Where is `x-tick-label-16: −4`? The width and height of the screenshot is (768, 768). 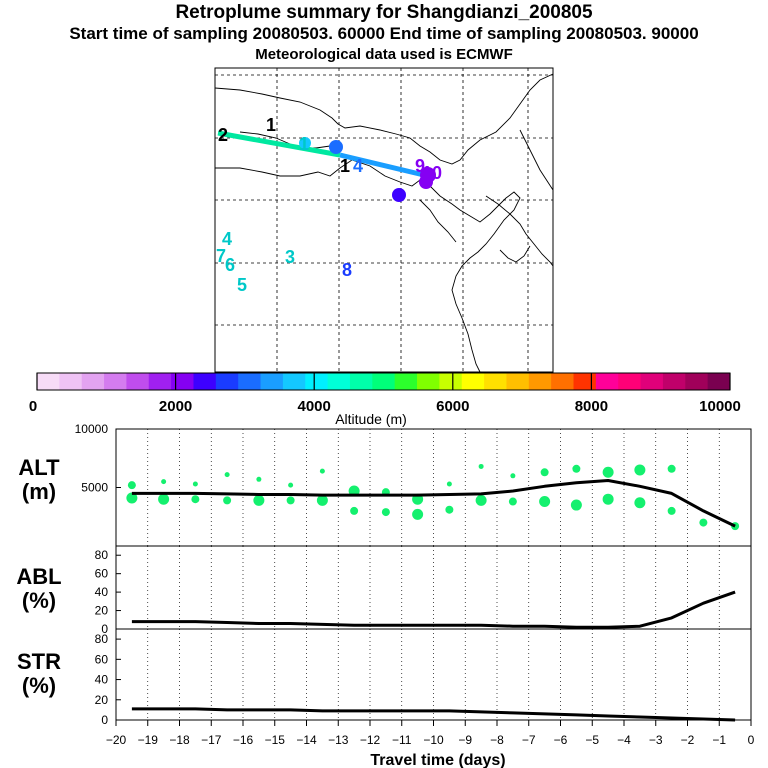 x-tick-label-16: −4 is located at coordinates (624, 740).